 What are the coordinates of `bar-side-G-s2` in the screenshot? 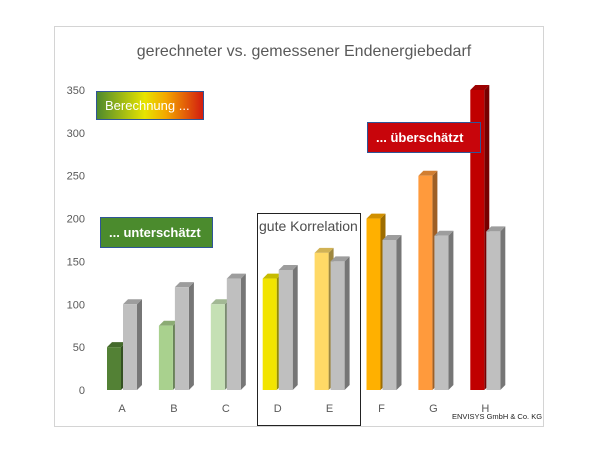 It's located at (451, 310).